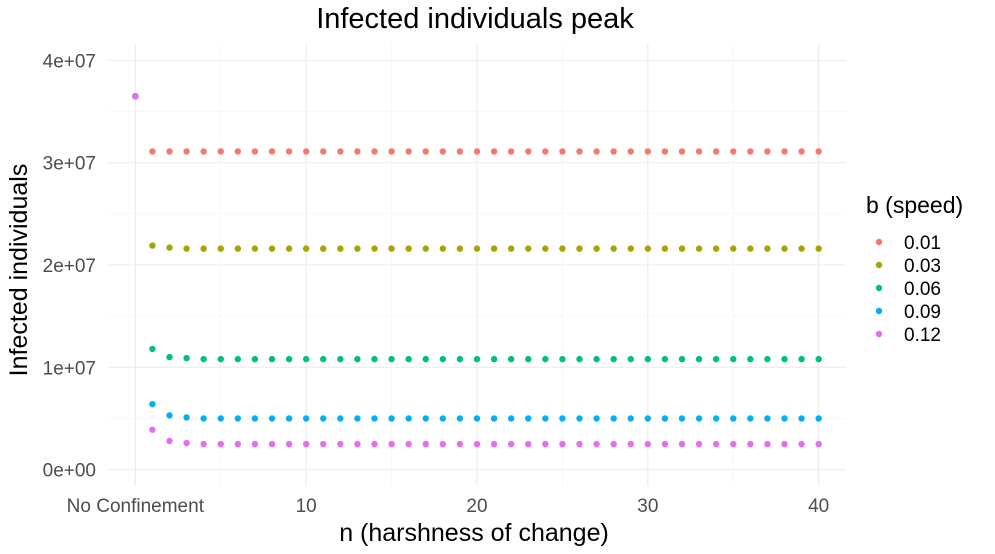 The height and width of the screenshot is (554, 995). Describe the element at coordinates (475, 19) in the screenshot. I see `chart-title: Infected individuals peak` at that location.